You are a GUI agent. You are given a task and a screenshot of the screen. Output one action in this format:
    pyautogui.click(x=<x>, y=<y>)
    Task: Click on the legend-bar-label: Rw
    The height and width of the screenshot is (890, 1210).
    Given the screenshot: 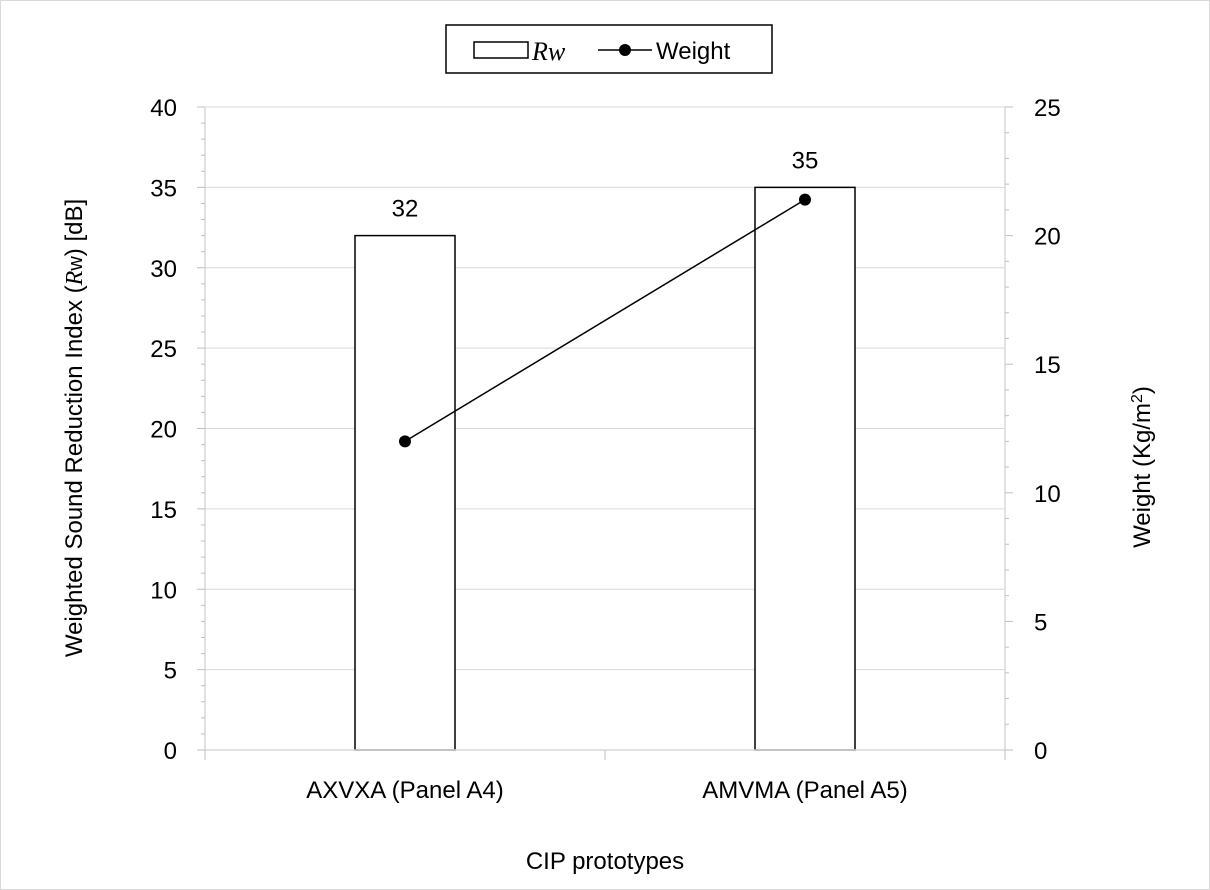 What is the action you would take?
    pyautogui.click(x=548, y=51)
    